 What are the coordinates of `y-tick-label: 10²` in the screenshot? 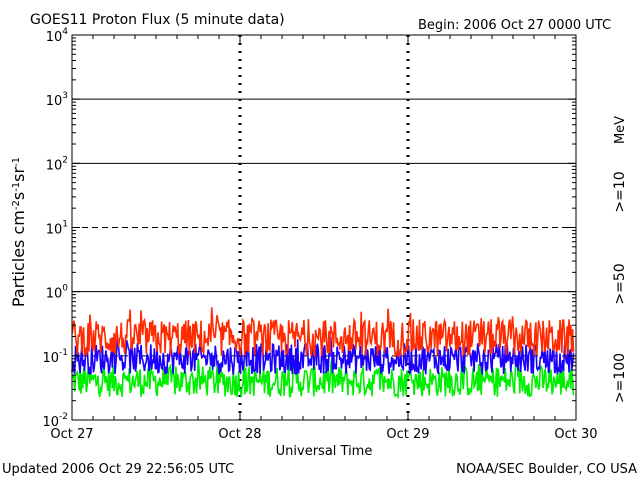 It's located at (57, 164).